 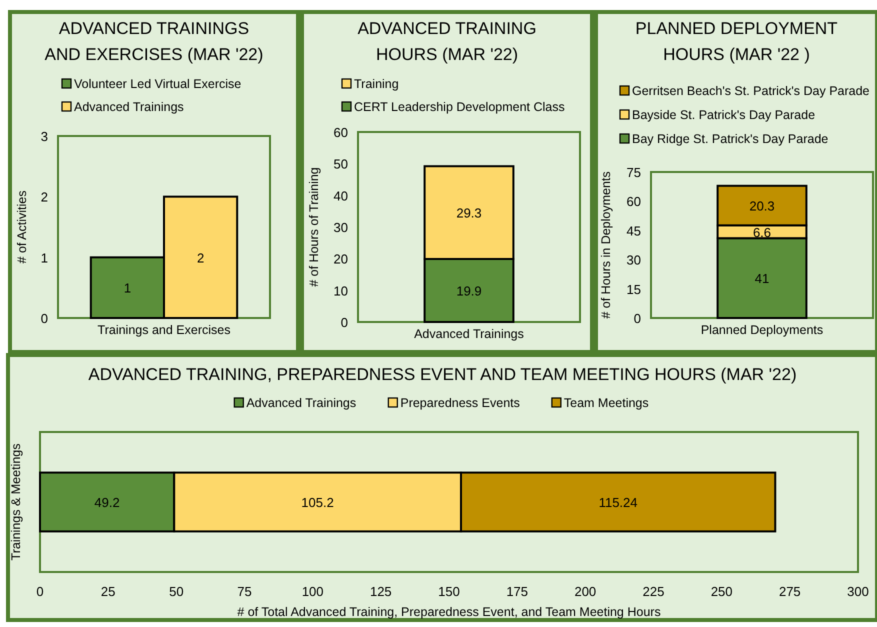 What do you see at coordinates (22, 227) in the screenshot?
I see `y-axis-title: # of Activities` at bounding box center [22, 227].